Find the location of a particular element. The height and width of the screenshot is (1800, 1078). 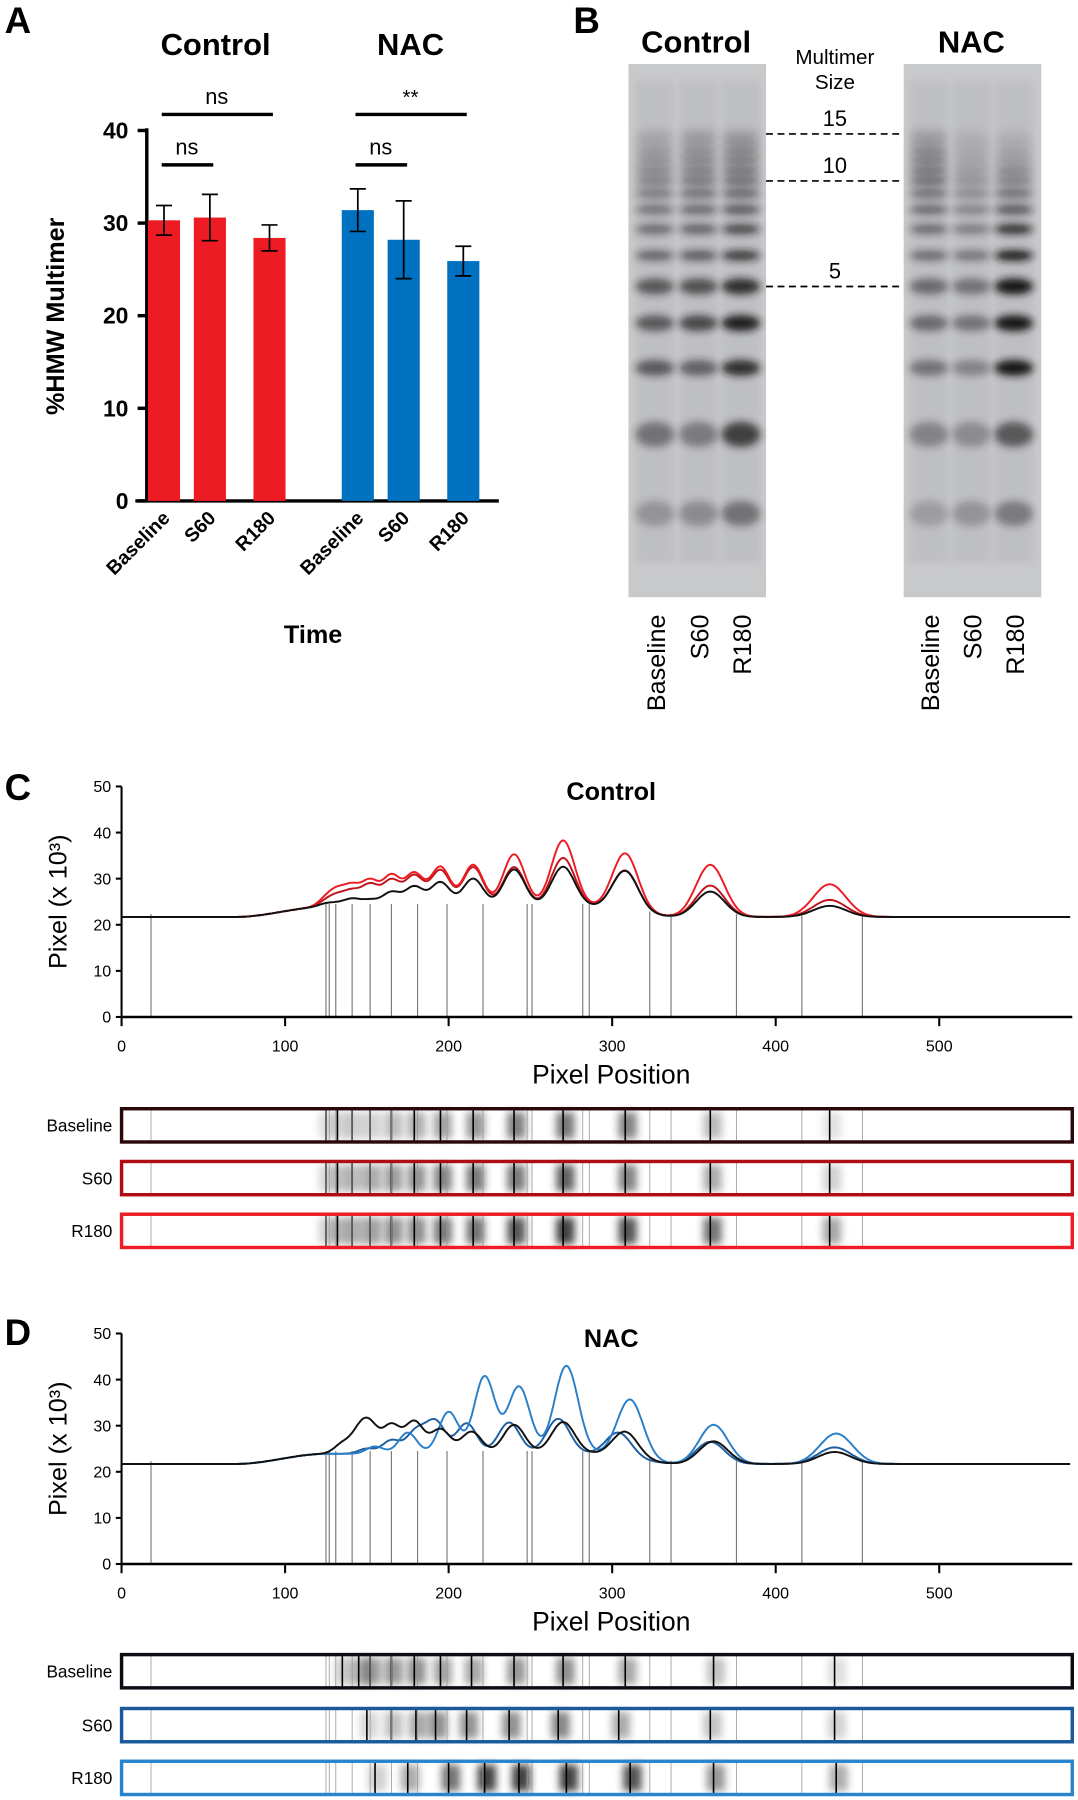

x-axis-label: Pixel Position is located at coordinates (611, 1622).